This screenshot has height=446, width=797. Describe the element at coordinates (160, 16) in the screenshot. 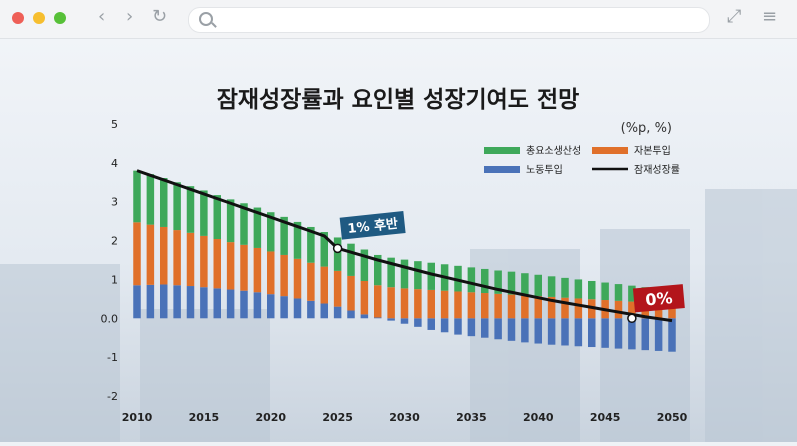

I see `reload-icon: ↻` at that location.